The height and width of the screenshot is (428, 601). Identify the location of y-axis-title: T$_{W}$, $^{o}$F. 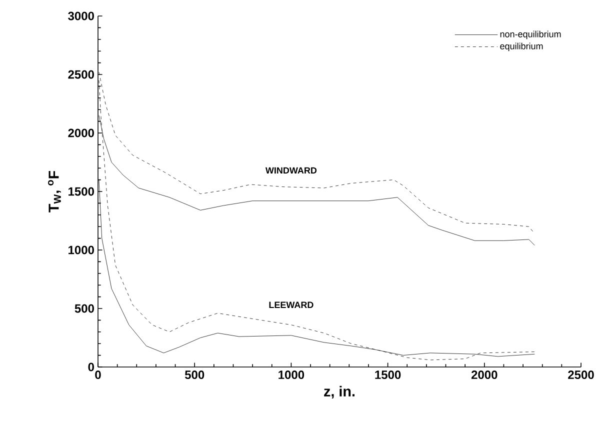
(54, 191).